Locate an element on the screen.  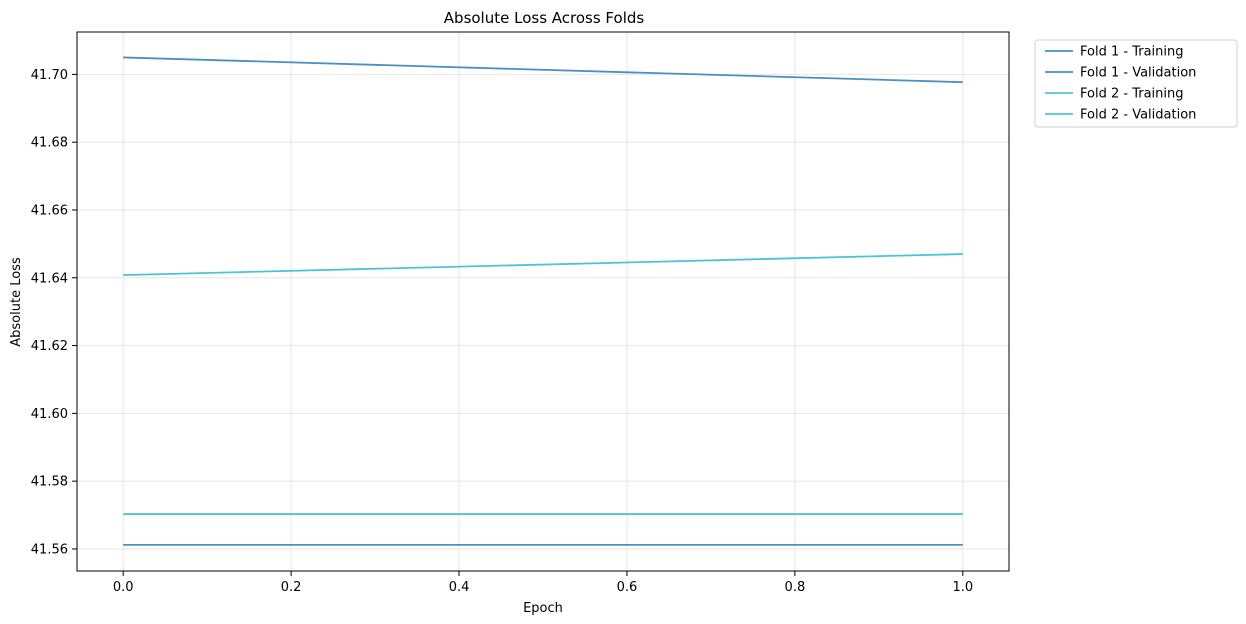
x-tick-label: 0.0 is located at coordinates (123, 587).